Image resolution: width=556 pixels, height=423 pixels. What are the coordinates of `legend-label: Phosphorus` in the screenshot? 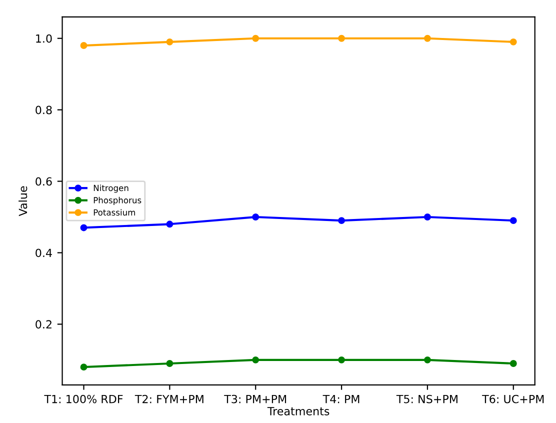 It's located at (118, 200).